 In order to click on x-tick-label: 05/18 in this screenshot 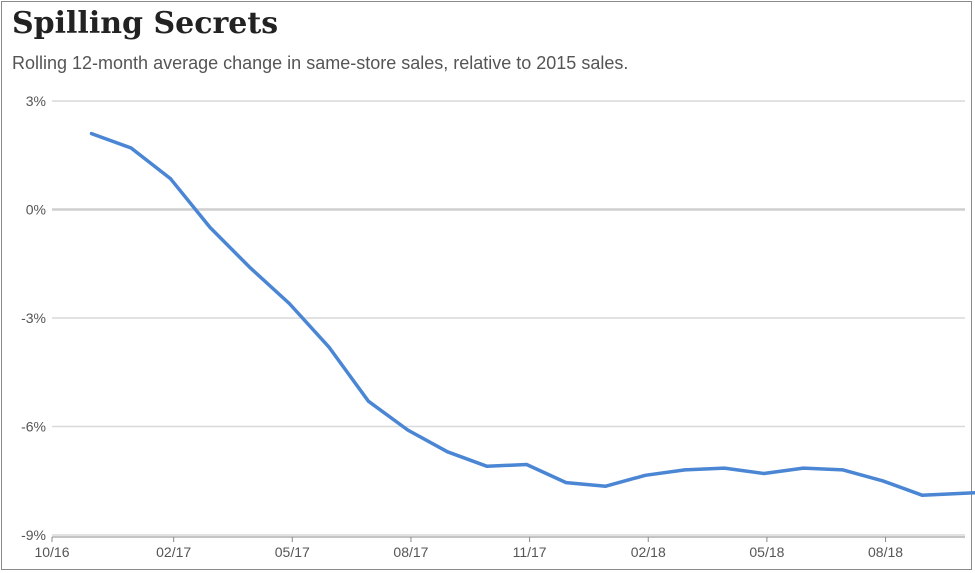, I will do `click(766, 552)`.